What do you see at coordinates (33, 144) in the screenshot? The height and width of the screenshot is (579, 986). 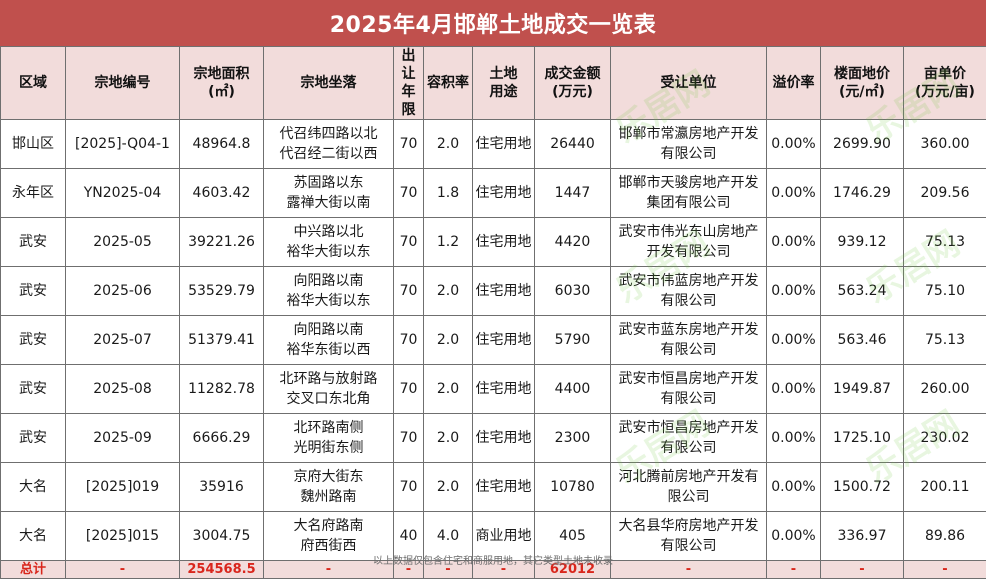 I see `cell-region: 邯山区` at bounding box center [33, 144].